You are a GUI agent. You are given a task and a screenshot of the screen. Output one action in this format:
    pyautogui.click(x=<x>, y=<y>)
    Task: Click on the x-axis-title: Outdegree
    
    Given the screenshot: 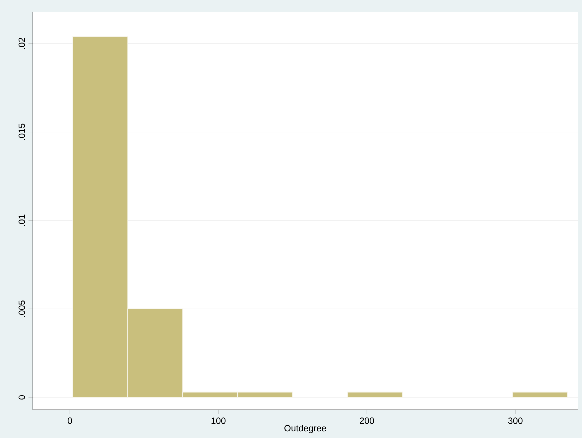 What is the action you would take?
    pyautogui.click(x=305, y=429)
    